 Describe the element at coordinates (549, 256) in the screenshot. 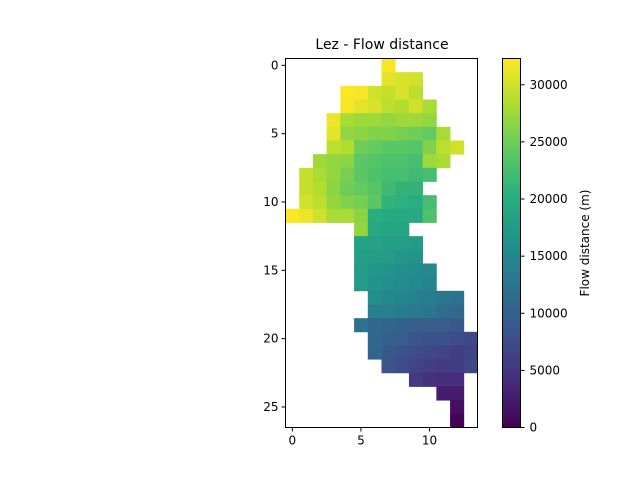

I see `colorbar-tick-label: 15000` at that location.